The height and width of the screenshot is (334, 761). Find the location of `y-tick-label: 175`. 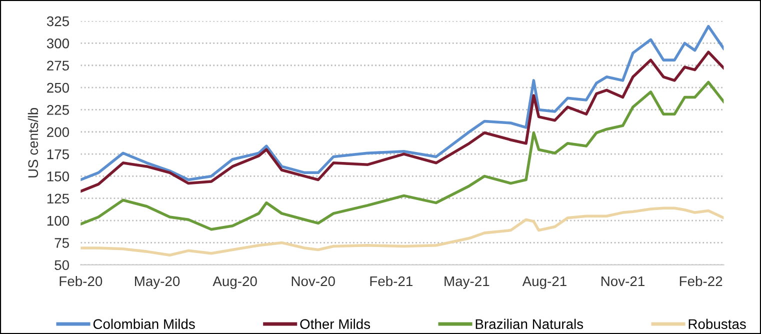

y-tick-label: 175 is located at coordinates (58, 155).